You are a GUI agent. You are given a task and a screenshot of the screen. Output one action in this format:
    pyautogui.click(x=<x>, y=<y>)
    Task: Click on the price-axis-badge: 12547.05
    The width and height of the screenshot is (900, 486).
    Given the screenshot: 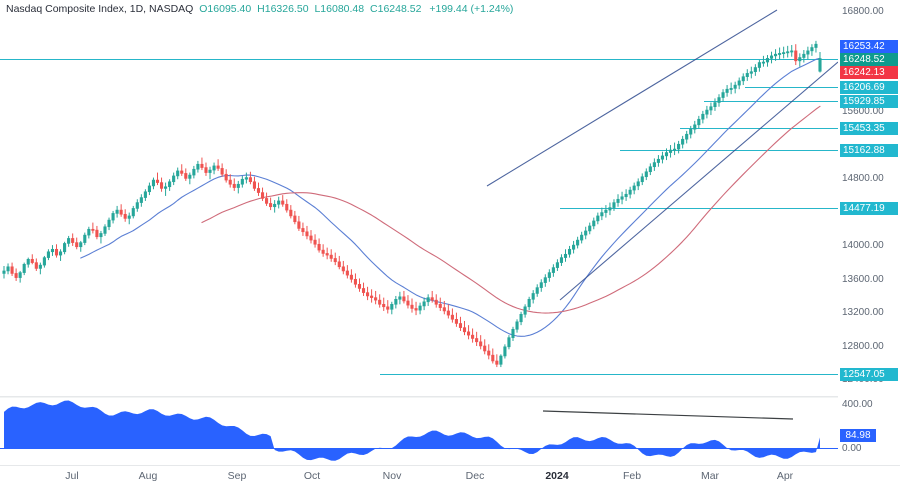 What is the action you would take?
    pyautogui.click(x=869, y=374)
    